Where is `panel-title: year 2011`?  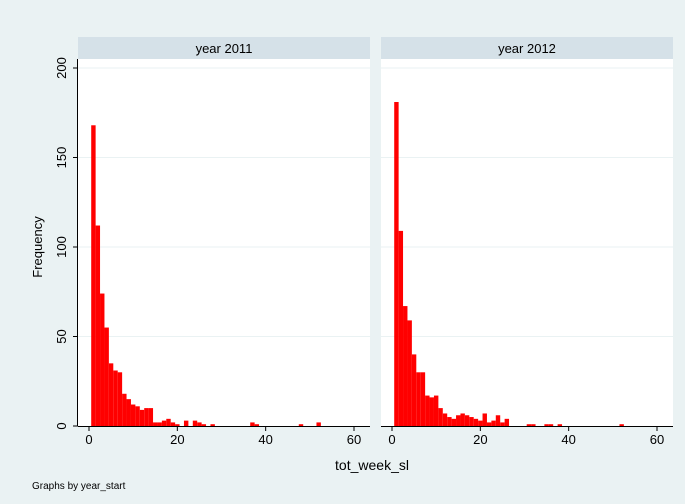 panel-title: year 2011 is located at coordinates (224, 48).